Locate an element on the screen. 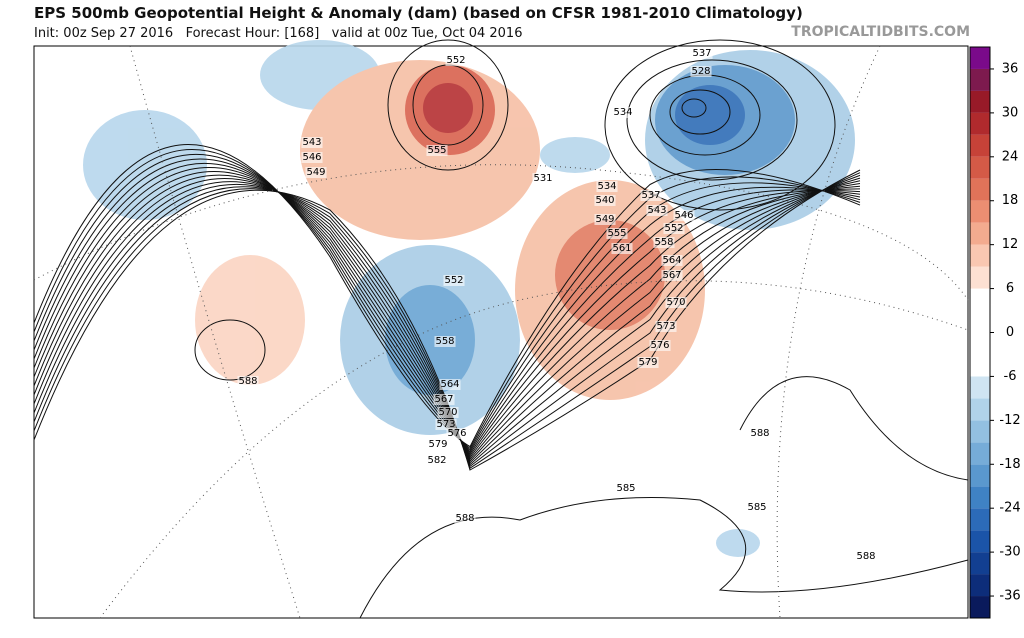 Image resolution: width=1024 pixels, height=638 pixels. colorbar-tick-label: -18 is located at coordinates (1009, 464).